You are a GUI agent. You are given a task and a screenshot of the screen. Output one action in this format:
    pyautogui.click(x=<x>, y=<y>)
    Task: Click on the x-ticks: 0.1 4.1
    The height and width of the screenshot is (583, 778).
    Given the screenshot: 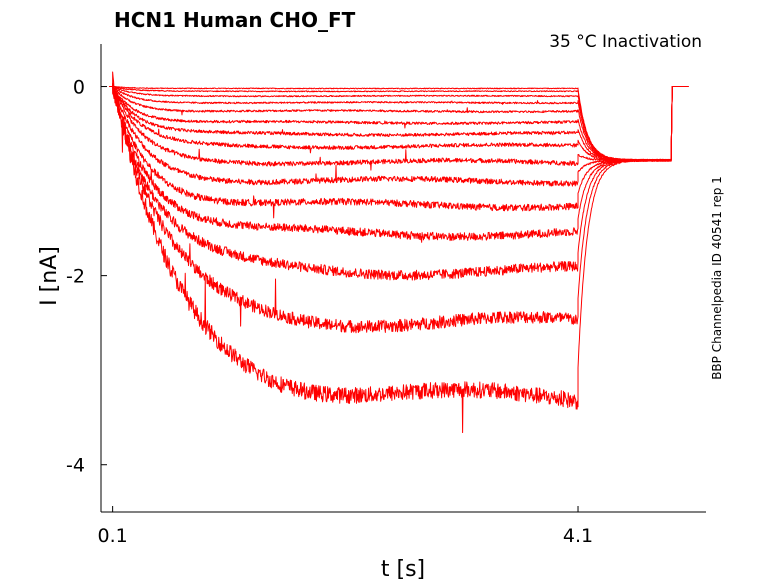 What is the action you would take?
    pyautogui.click(x=345, y=526)
    